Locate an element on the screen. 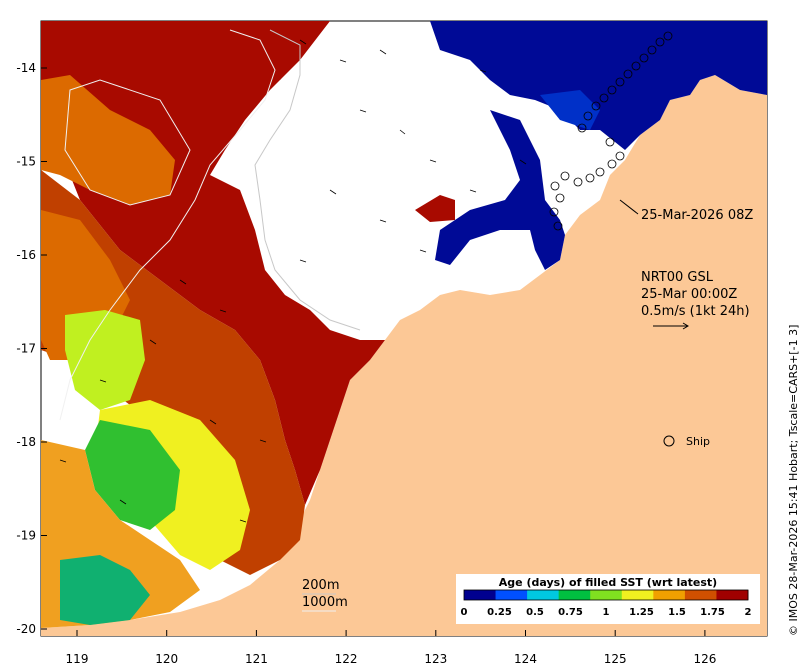 This screenshot has height=672, width=810. ship-marker is located at coordinates (669, 441).